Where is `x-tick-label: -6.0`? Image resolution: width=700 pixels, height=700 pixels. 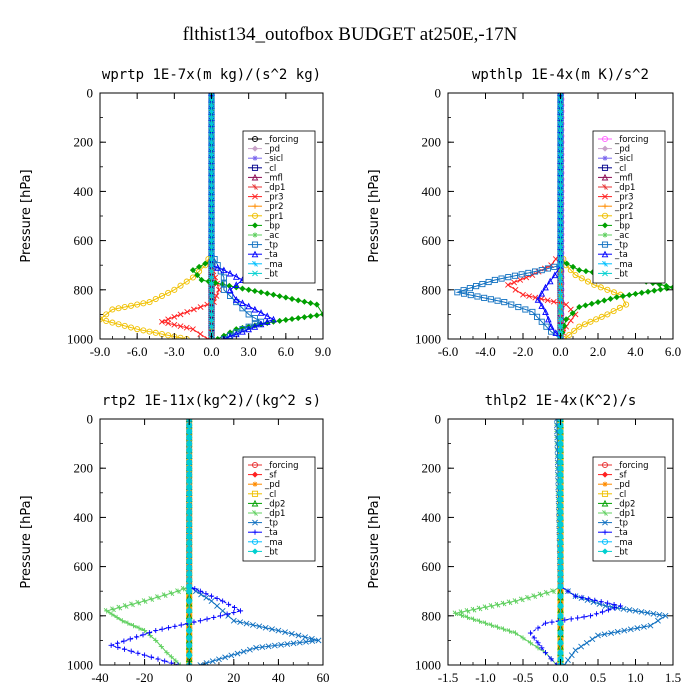 x-tick-label: -6.0 is located at coordinates (137, 351).